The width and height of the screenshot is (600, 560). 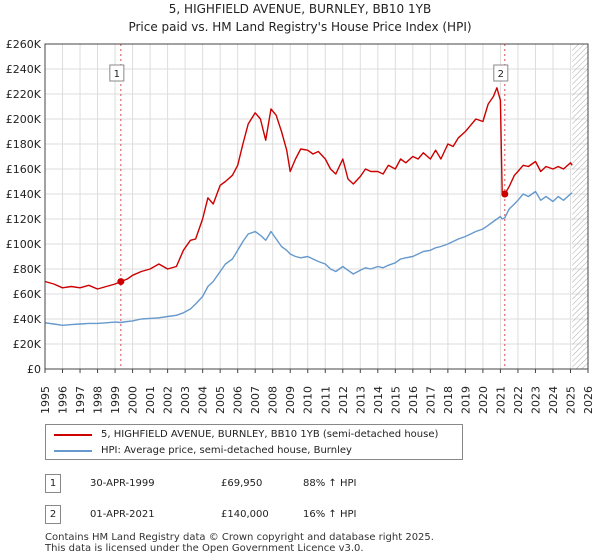 I want to click on y-tick-label: £20K, so click(x=27, y=344).